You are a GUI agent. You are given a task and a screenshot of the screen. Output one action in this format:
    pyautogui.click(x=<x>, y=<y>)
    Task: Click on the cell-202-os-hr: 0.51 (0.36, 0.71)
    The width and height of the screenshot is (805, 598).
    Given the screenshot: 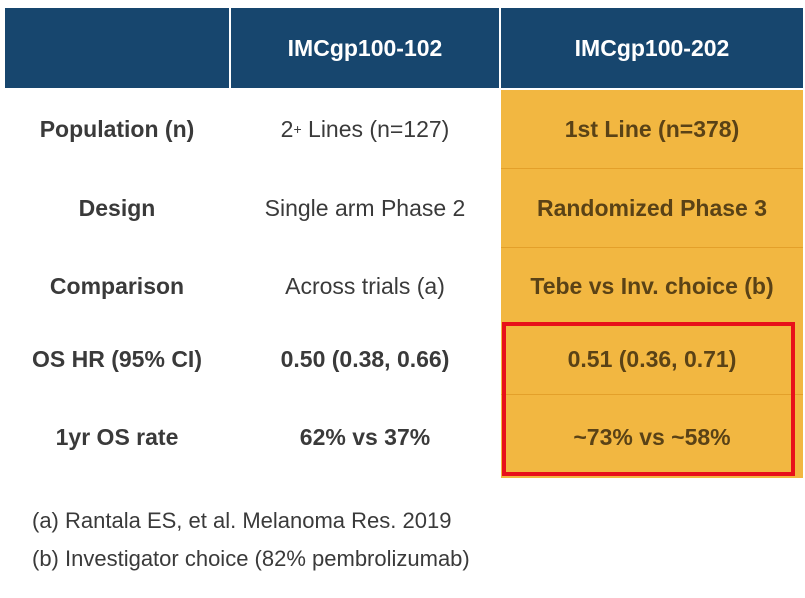 What is the action you would take?
    pyautogui.click(x=652, y=359)
    